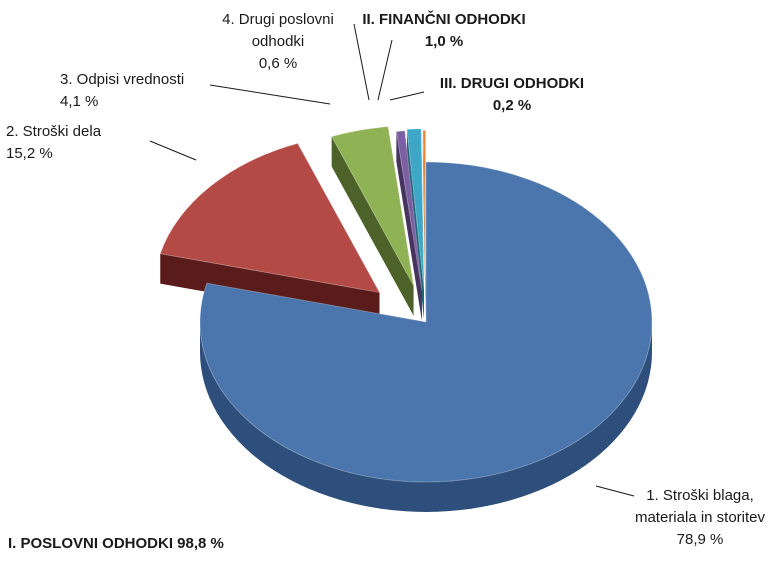 The height and width of the screenshot is (566, 778). What do you see at coordinates (116, 543) in the screenshot?
I see `group-label-poslovni-odhodki: I. POSLOVNI ODHODKI 98,8 %` at bounding box center [116, 543].